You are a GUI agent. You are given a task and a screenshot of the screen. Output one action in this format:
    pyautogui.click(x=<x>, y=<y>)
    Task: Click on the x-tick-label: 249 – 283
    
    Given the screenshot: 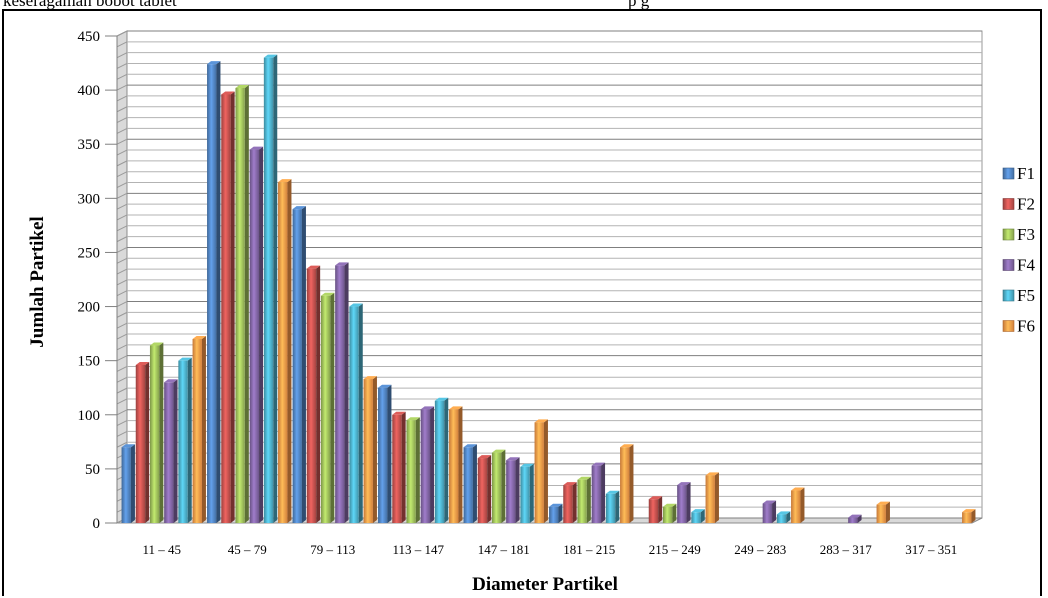 What is the action you would take?
    pyautogui.click(x=760, y=549)
    